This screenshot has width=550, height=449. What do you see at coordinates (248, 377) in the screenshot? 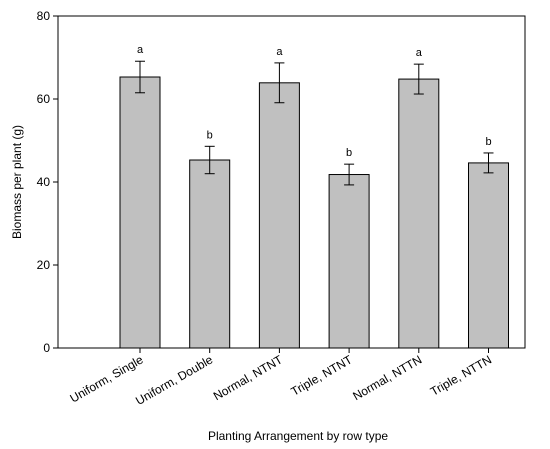
I see `x-tick-label: Normal, NTNT` at bounding box center [248, 377].